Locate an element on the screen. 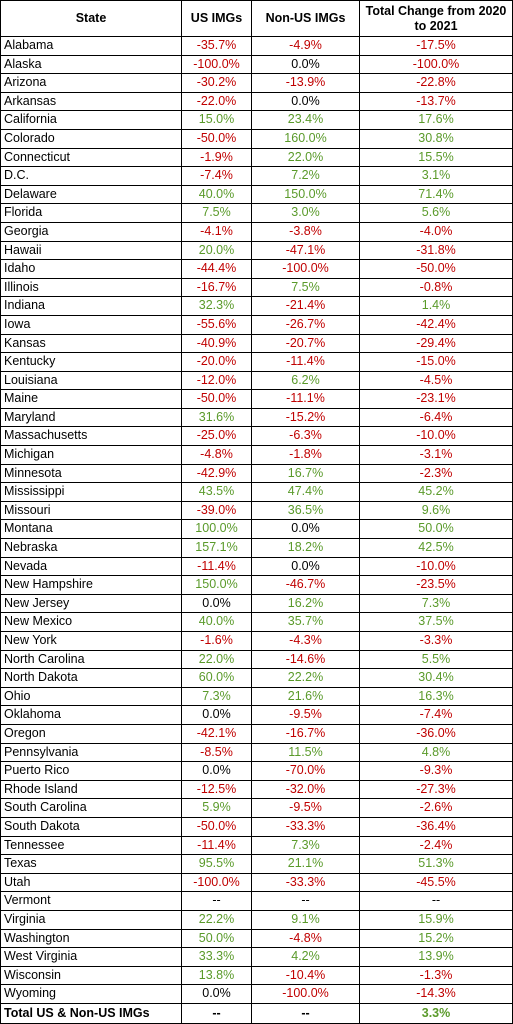  table-row: Mississippi 43.5% 47.4% 45.2% is located at coordinates (256, 492).